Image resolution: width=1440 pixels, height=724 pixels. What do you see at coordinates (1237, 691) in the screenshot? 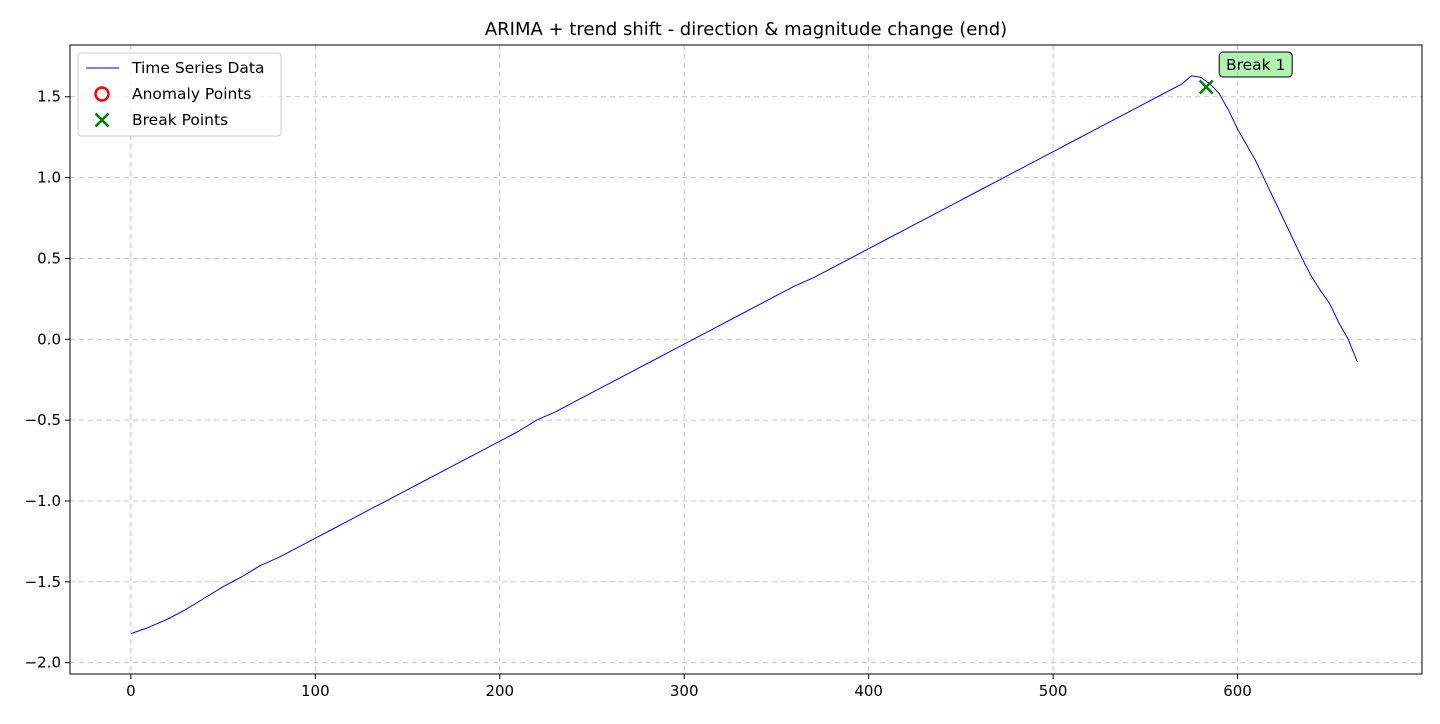
I see `x-tick-label: 600` at bounding box center [1237, 691].